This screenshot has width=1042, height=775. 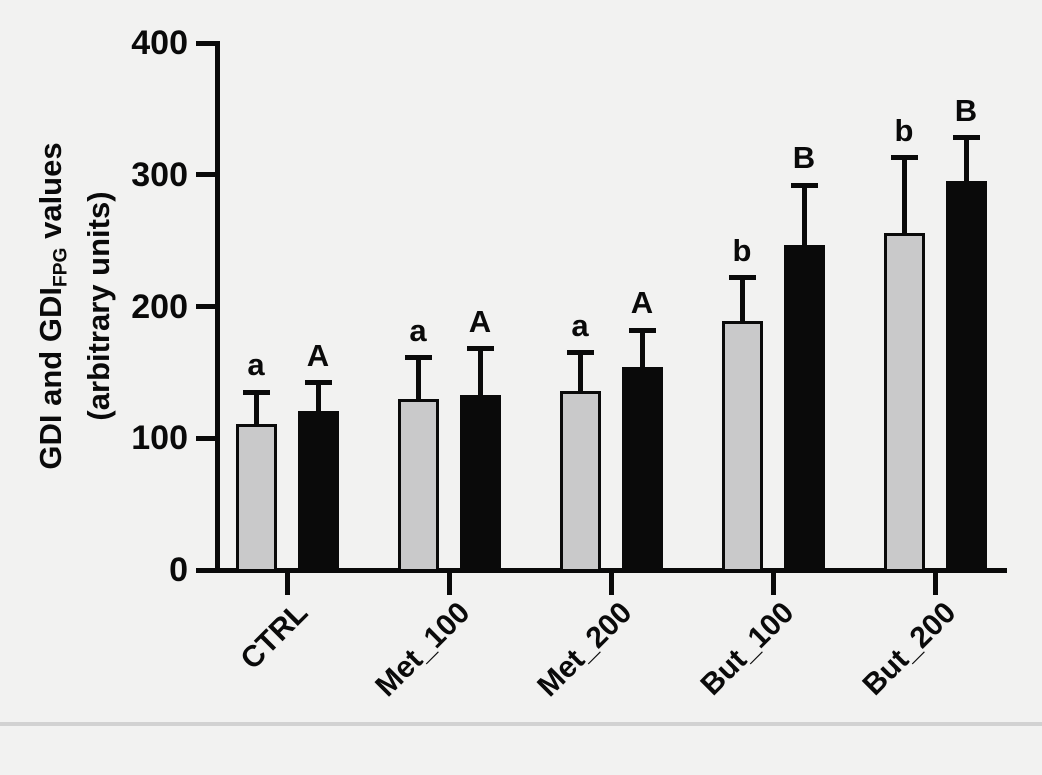 I want to click on y-tick-label: 0, so click(x=178, y=570).